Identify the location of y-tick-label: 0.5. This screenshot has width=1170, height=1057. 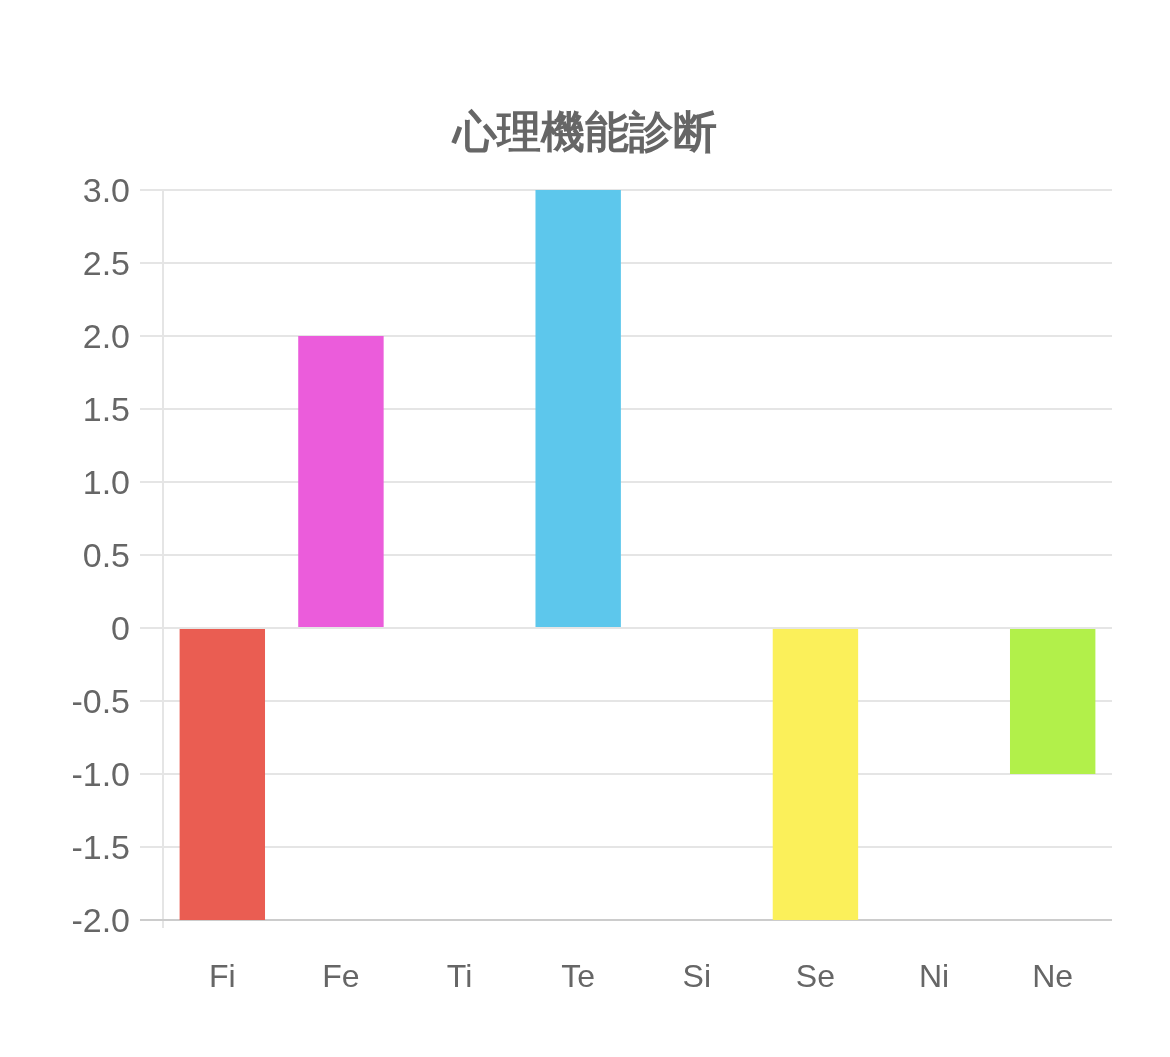
(106, 555).